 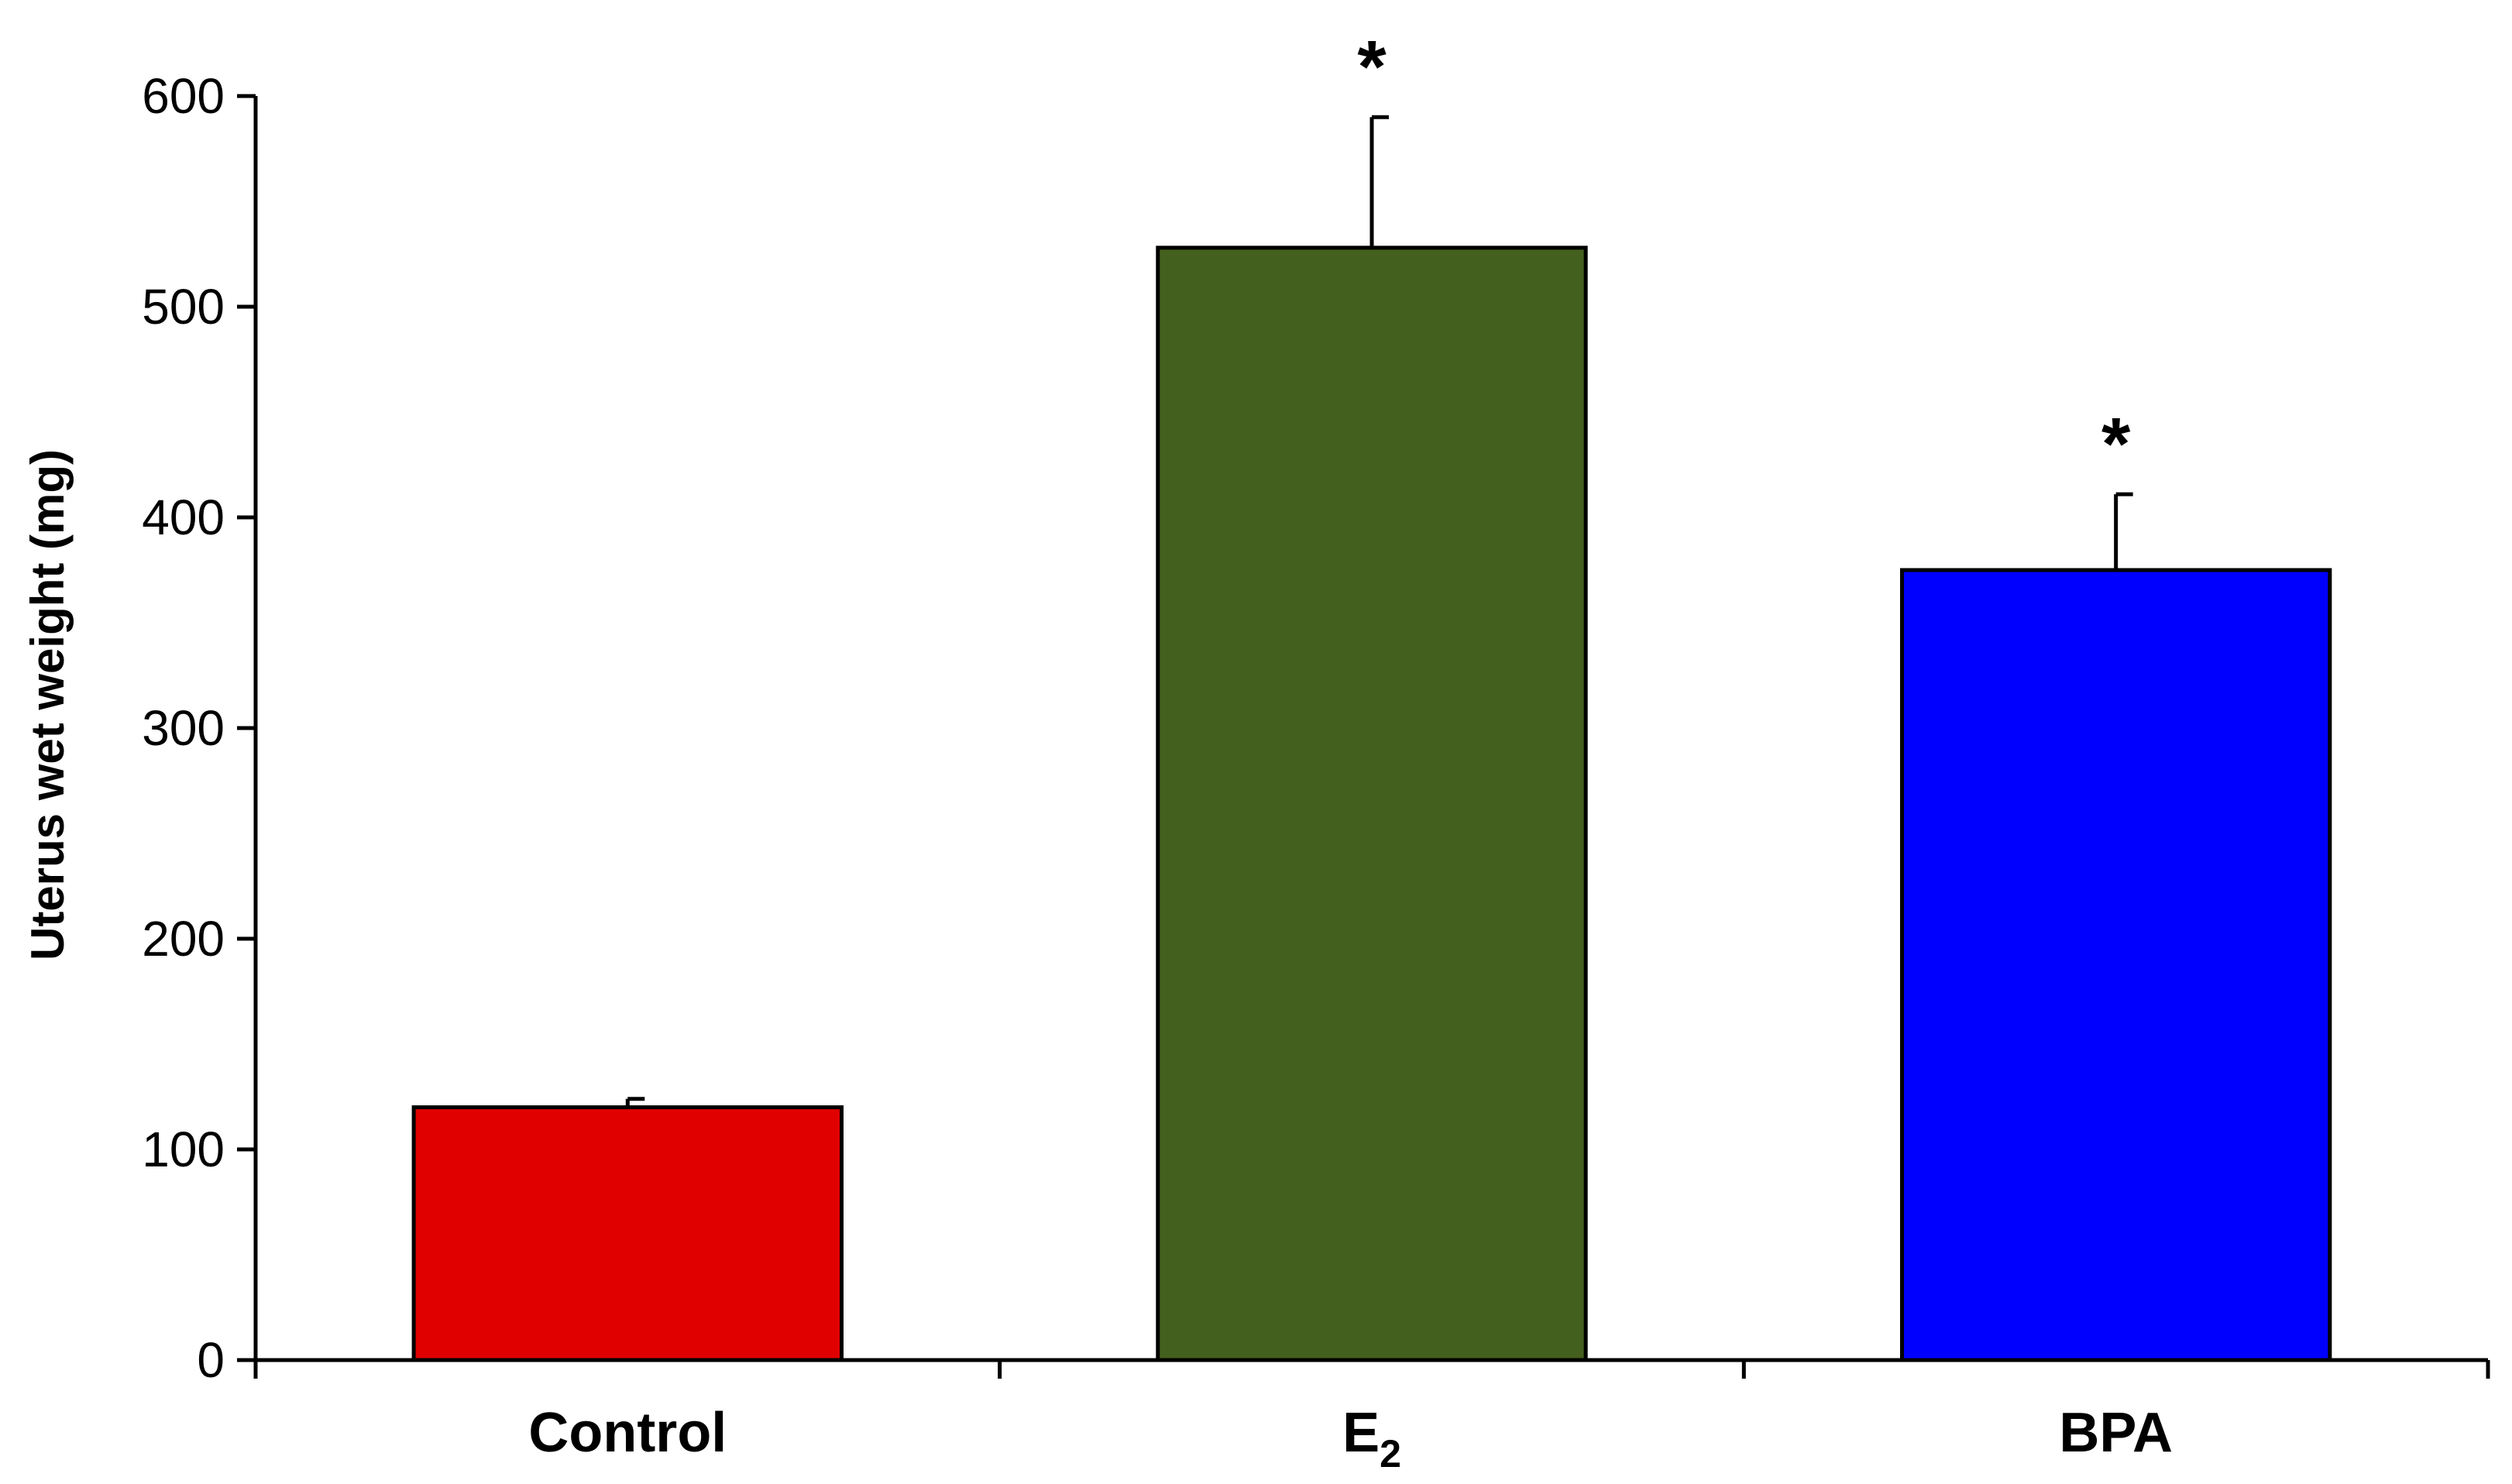 I want to click on category-labels: Control E2 BPA, so click(x=1371, y=1417).